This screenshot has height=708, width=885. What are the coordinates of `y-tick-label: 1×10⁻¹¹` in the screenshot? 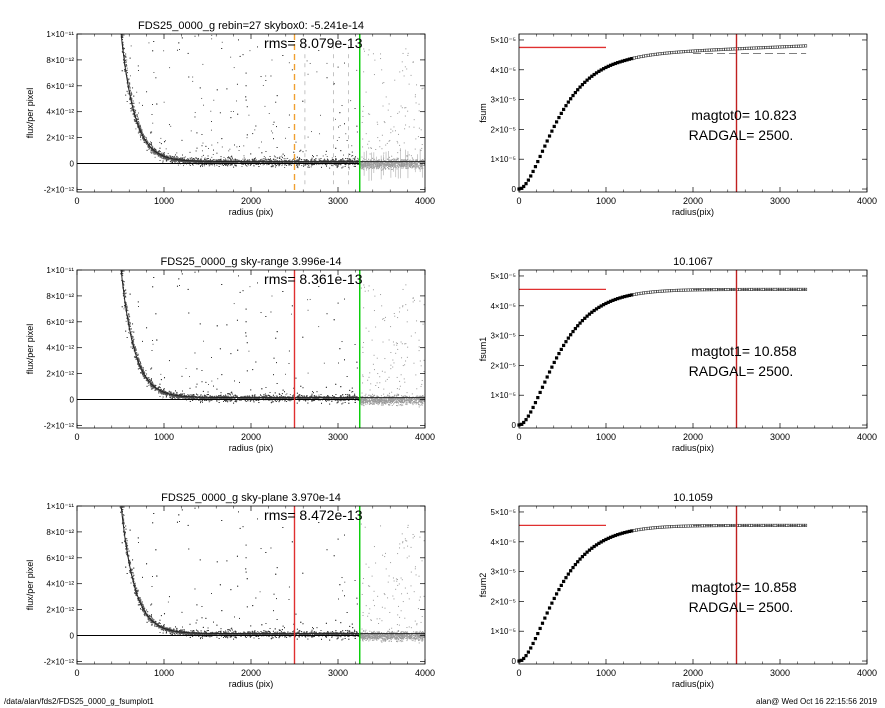 It's located at (60, 34).